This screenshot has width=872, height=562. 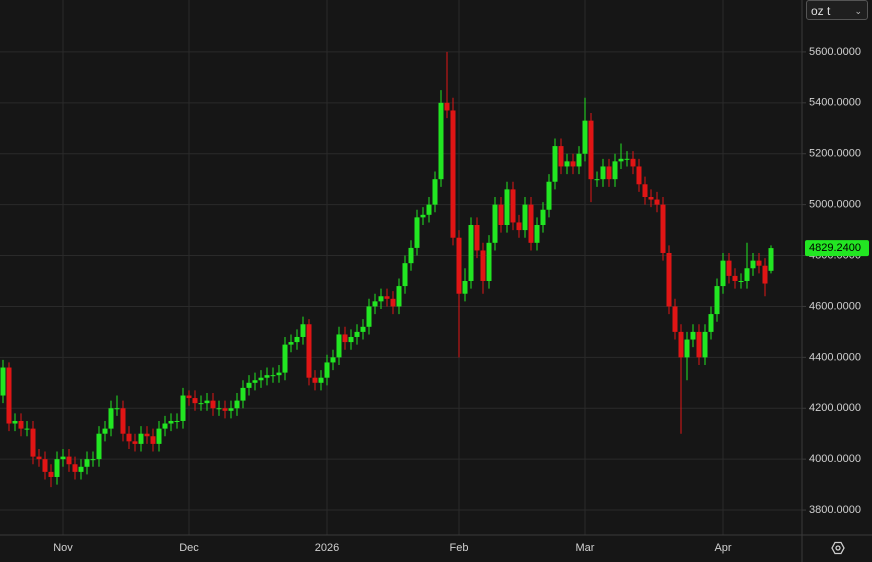 I want to click on x-tick-label: Mar, so click(x=585, y=548).